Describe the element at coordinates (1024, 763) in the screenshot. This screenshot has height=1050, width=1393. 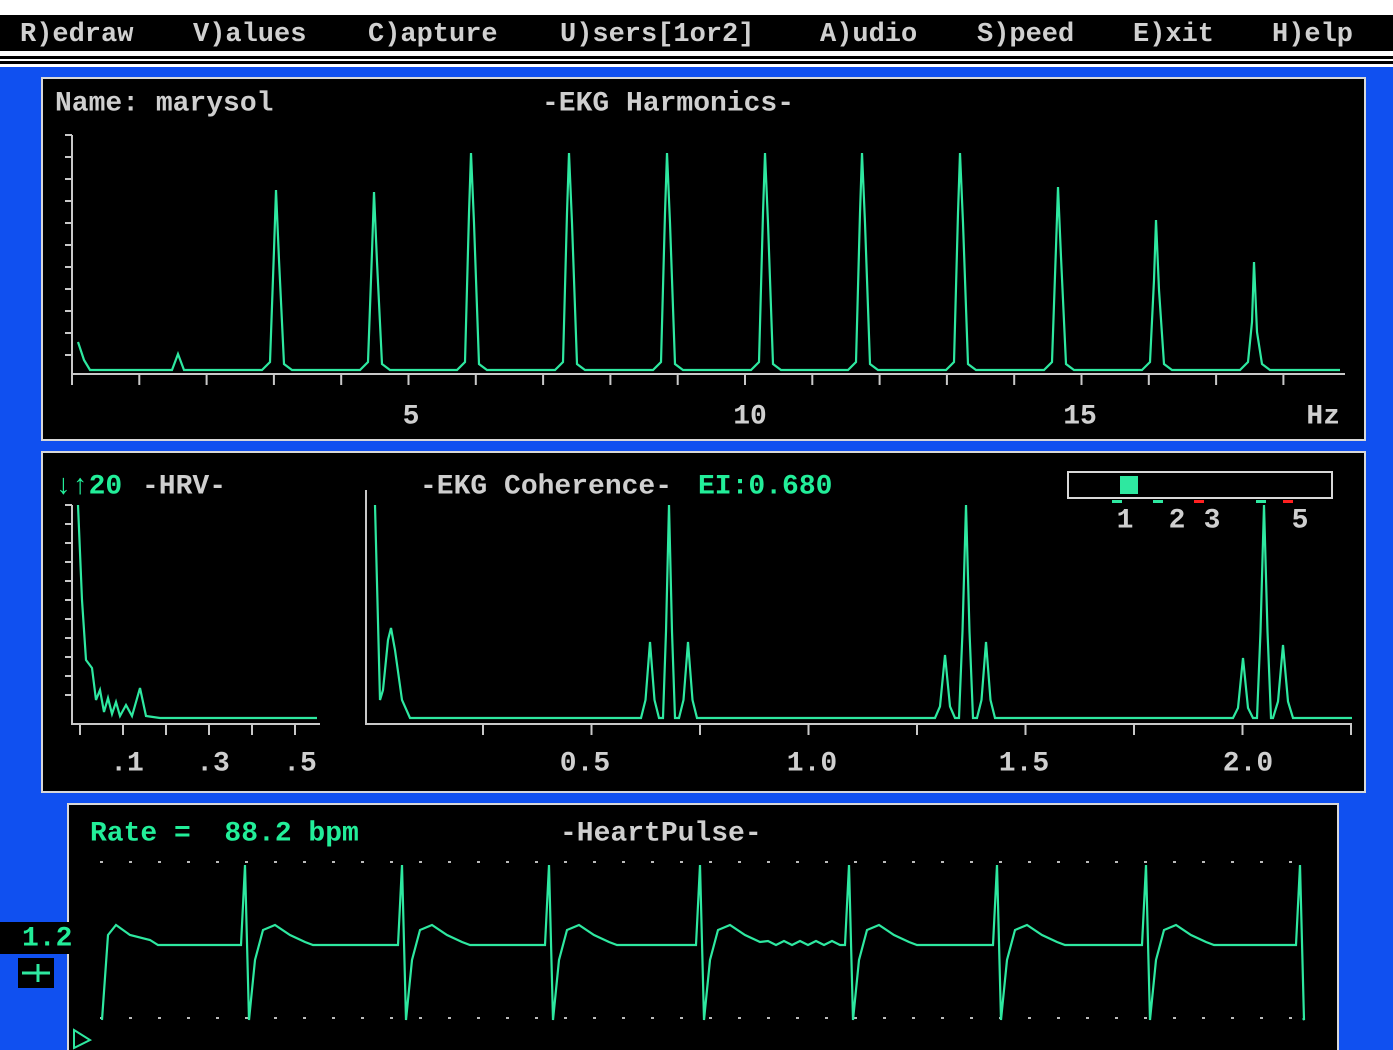
I see `x-tick-label: 1.5` at that location.